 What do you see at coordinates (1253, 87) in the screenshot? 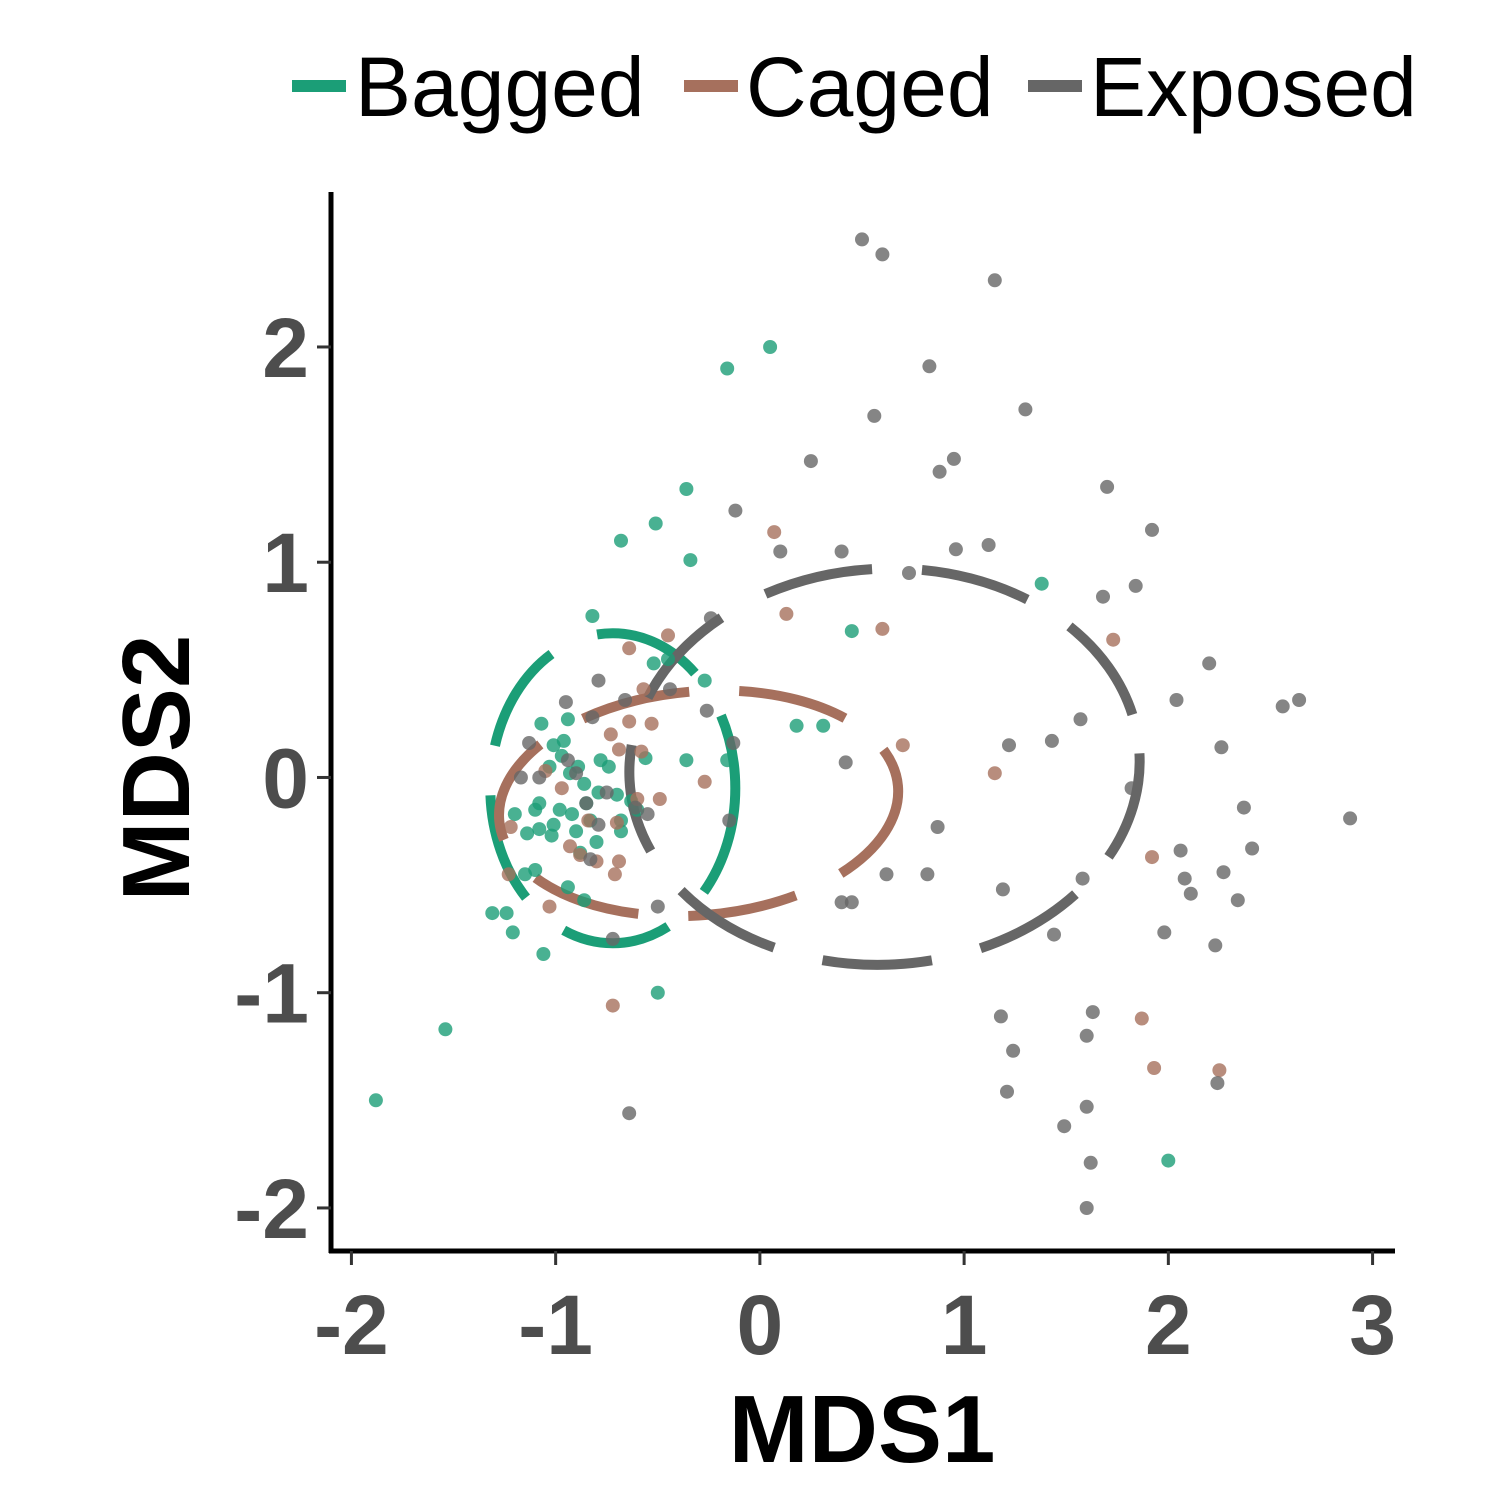
I see `legend-label-exposed: Exposed` at bounding box center [1253, 87].